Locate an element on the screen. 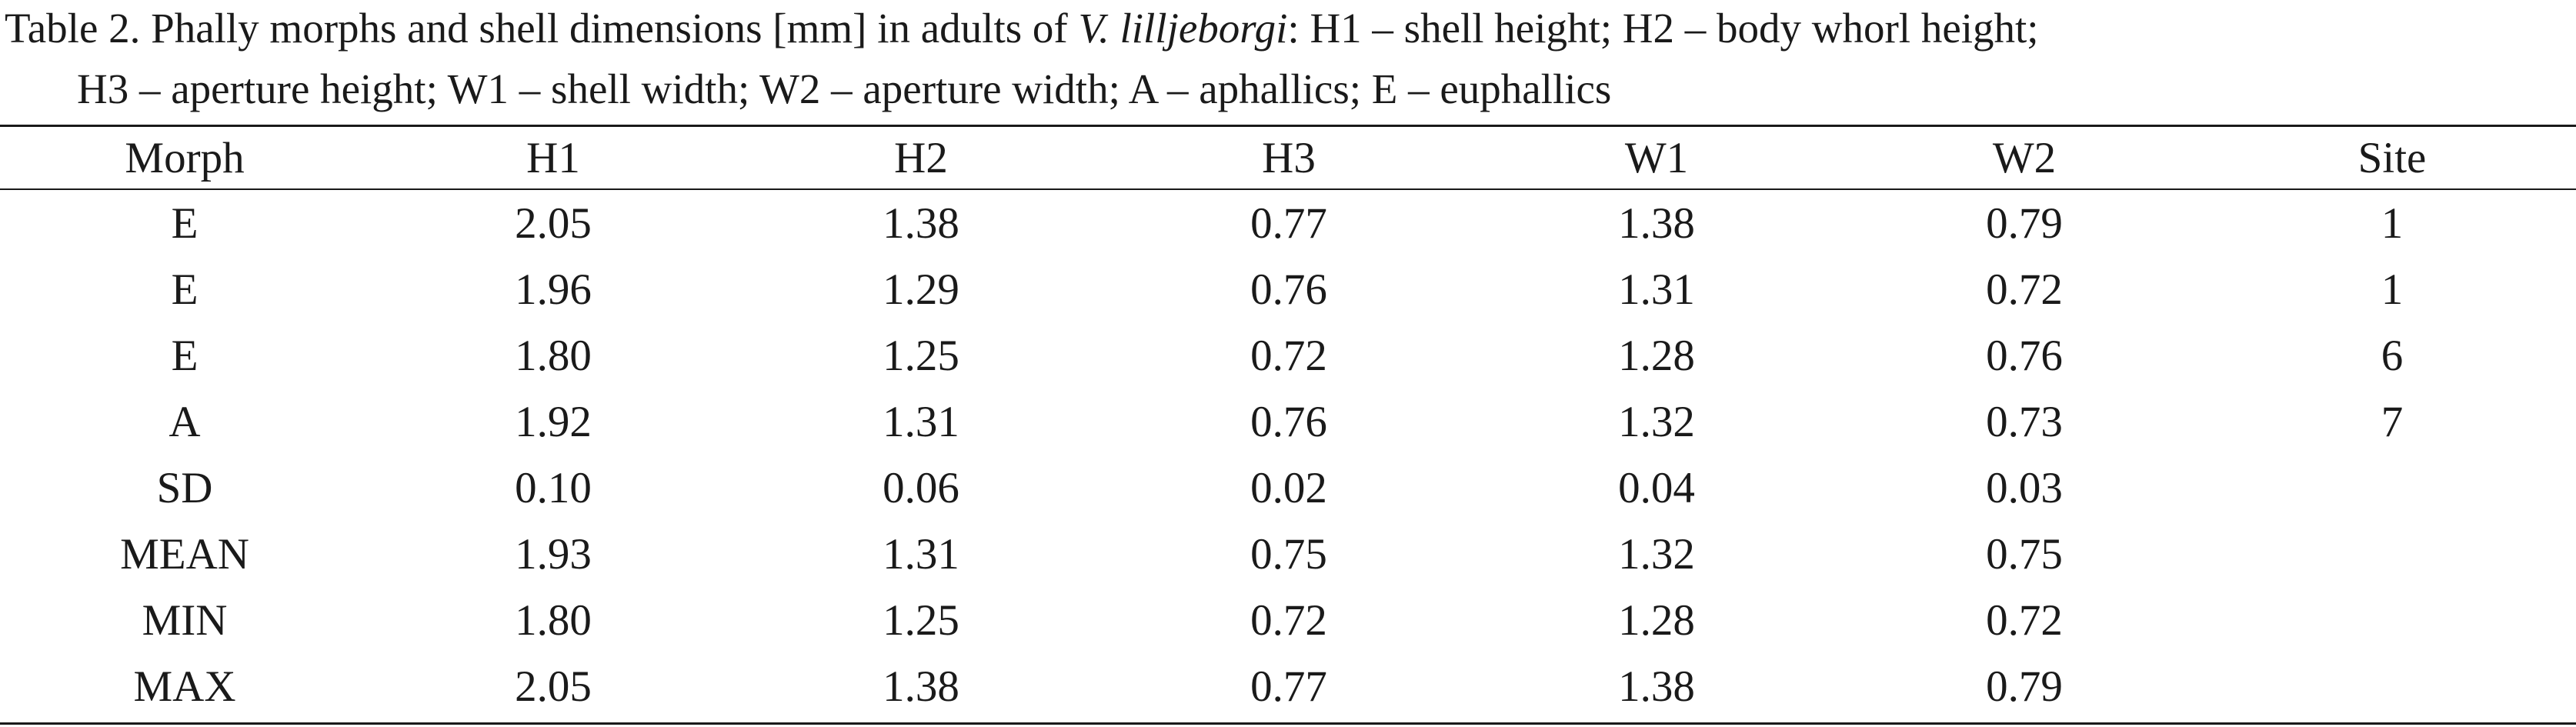 This screenshot has height=727, width=2576. cell-morph: A is located at coordinates (185, 422).